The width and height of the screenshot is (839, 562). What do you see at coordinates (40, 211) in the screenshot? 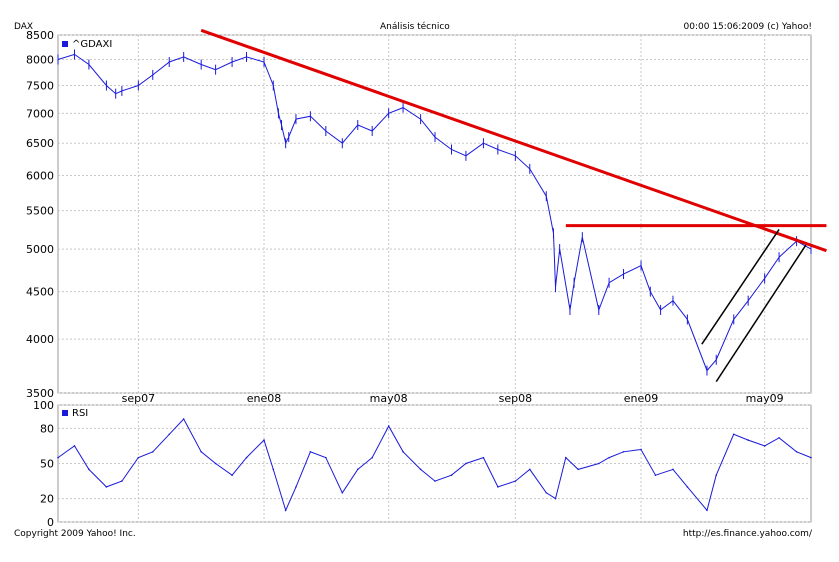
I see `price-y-tick-label: 5500` at bounding box center [40, 211].